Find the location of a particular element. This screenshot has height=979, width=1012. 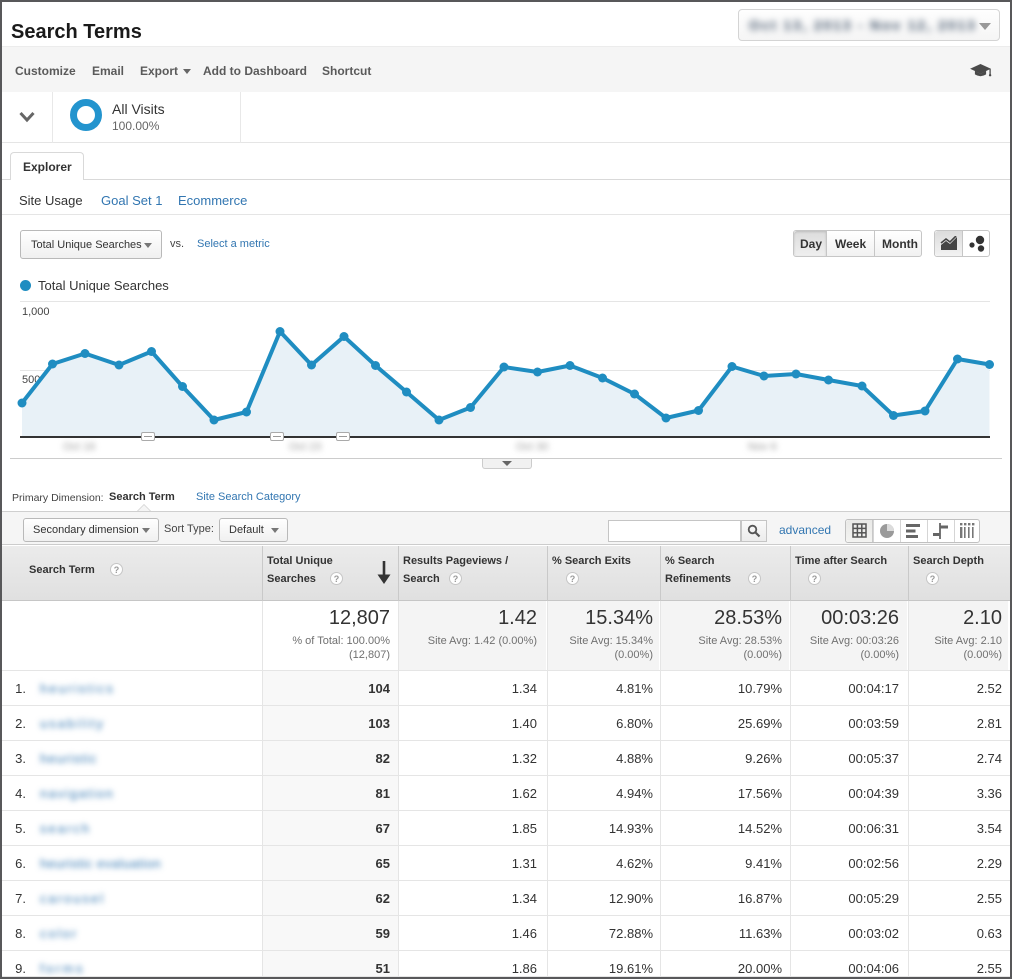

svg-text: 1,000 is located at coordinates (36, 312).